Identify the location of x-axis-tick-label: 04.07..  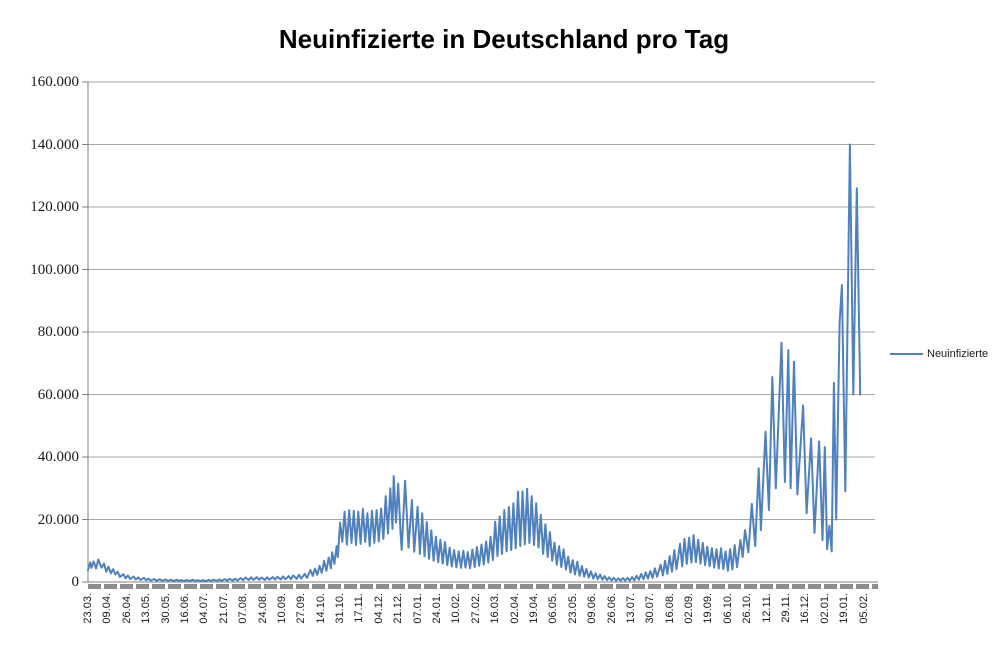
(204, 608).